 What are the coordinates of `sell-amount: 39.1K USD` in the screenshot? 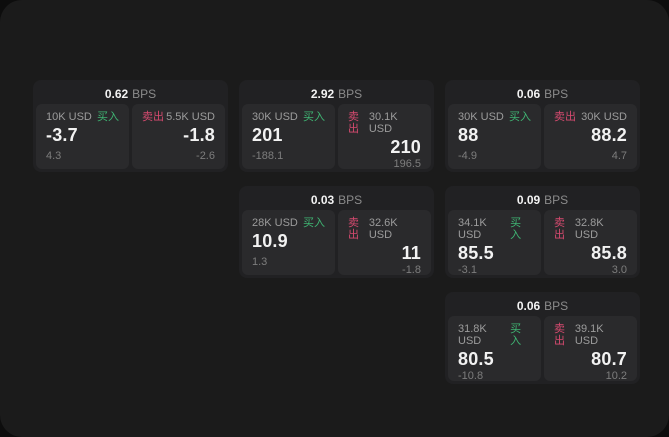 It's located at (589, 335).